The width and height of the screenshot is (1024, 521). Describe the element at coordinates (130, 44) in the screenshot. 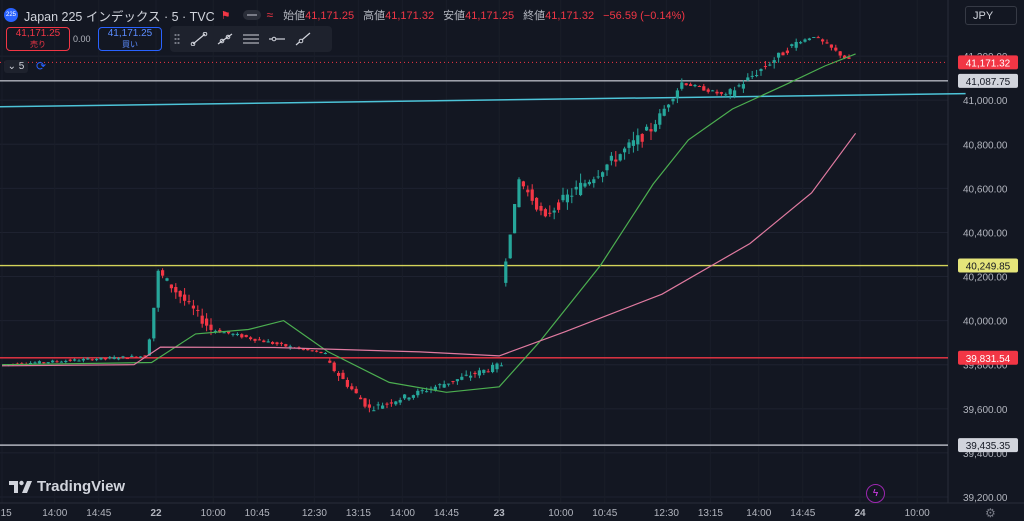

I see `buy-label: 買い` at that location.